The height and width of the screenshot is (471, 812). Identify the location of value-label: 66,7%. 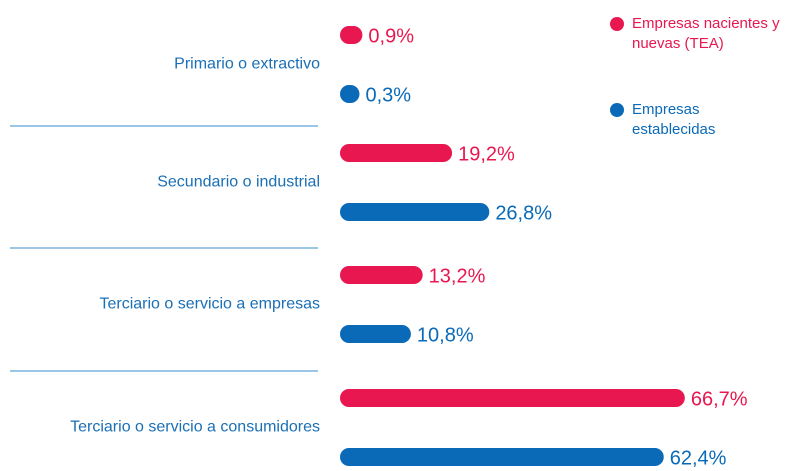
(719, 399).